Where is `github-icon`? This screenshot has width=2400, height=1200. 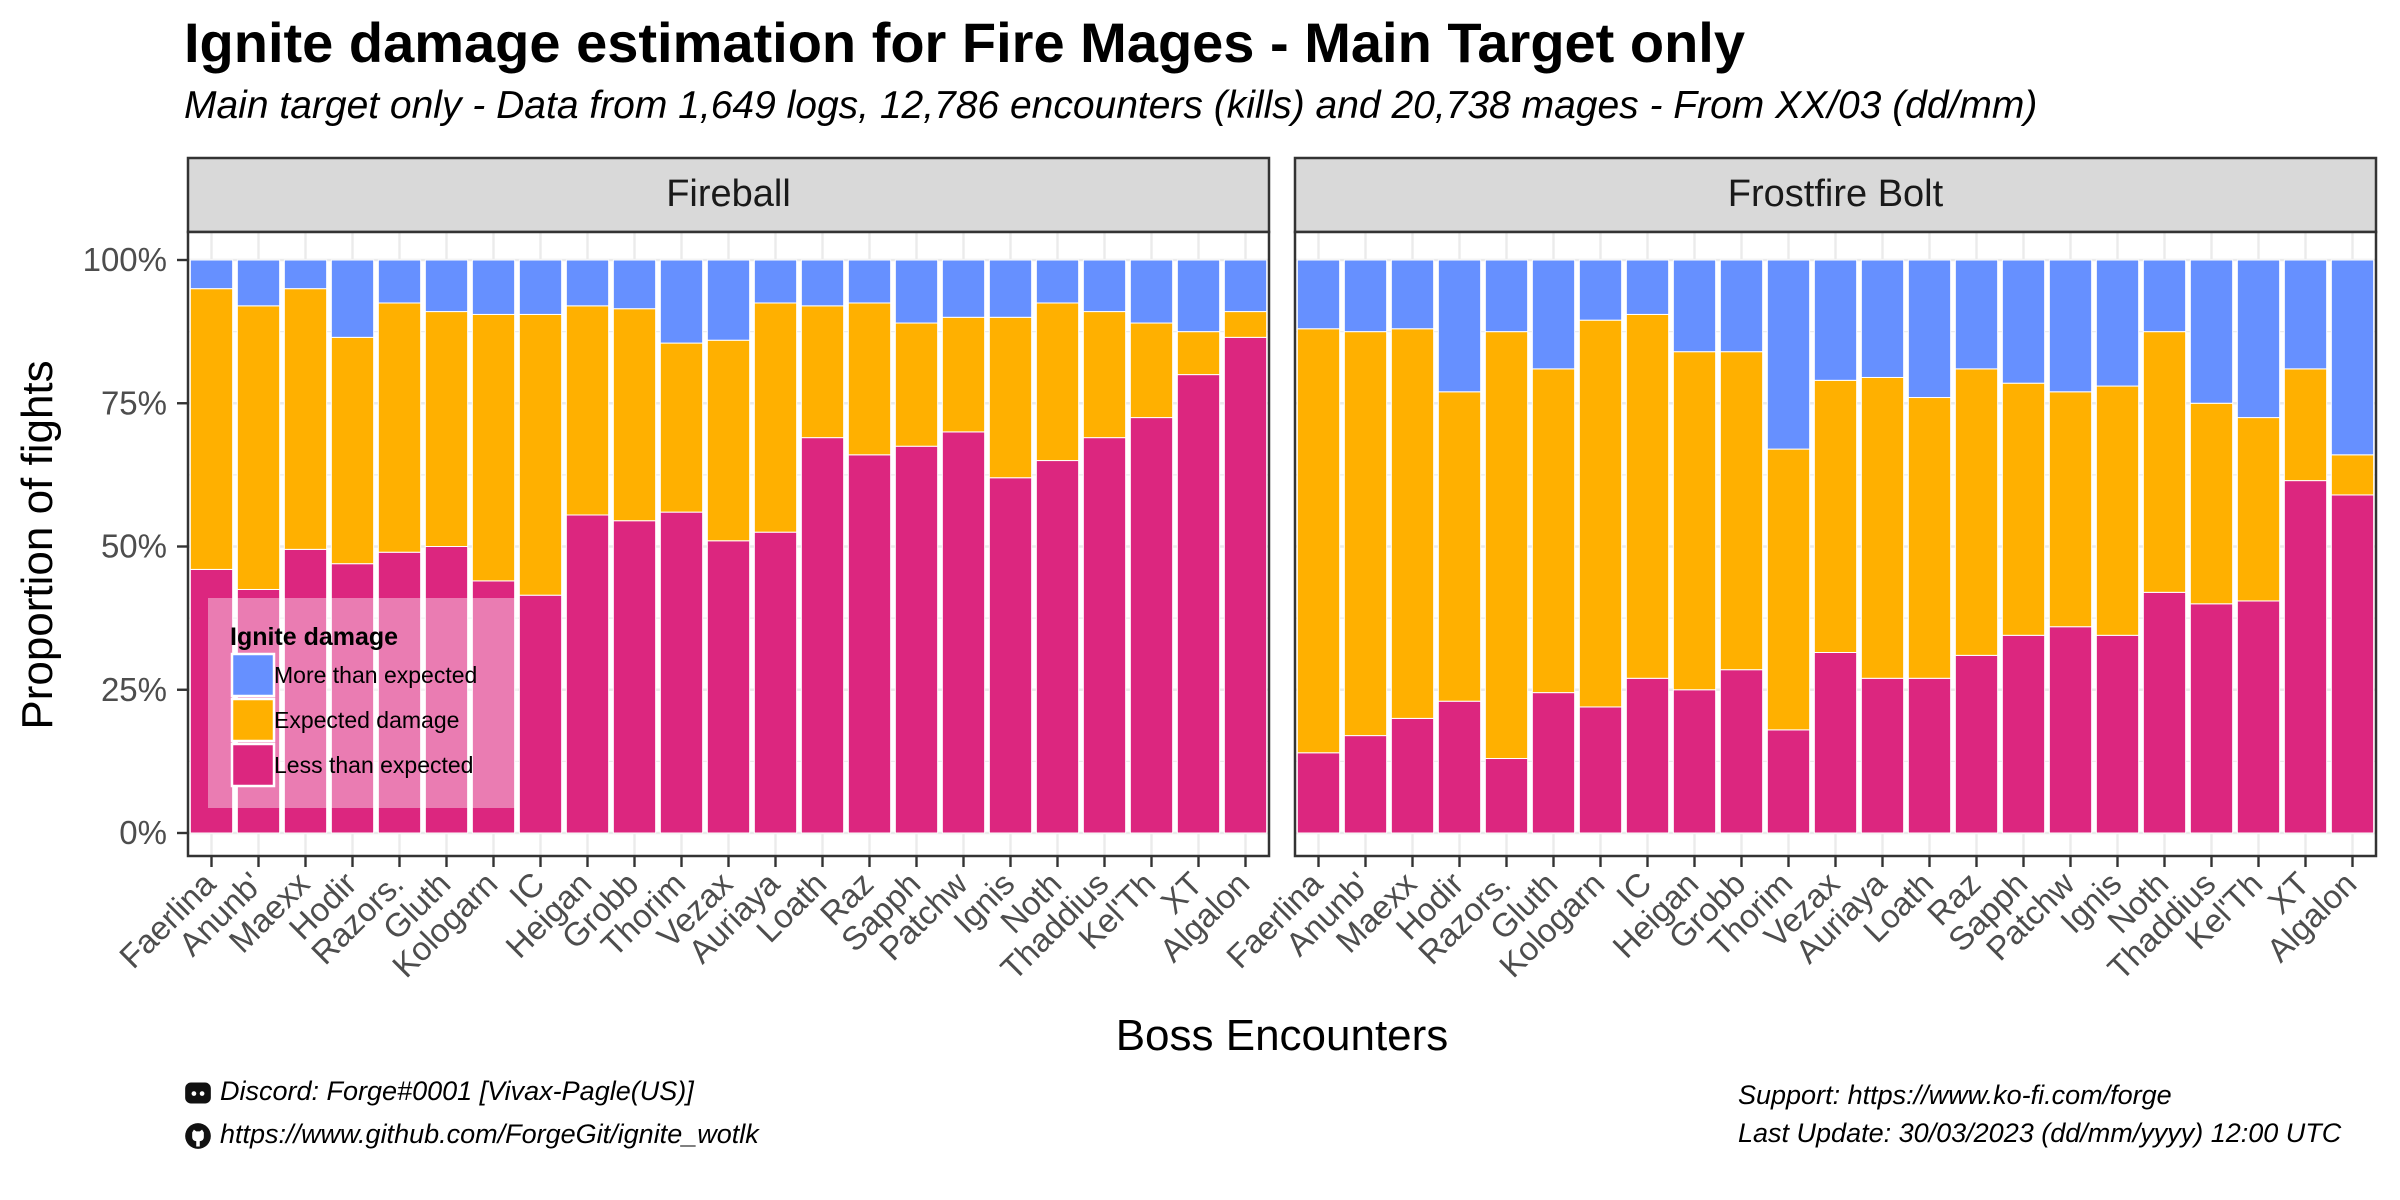
github-icon is located at coordinates (198, 1136).